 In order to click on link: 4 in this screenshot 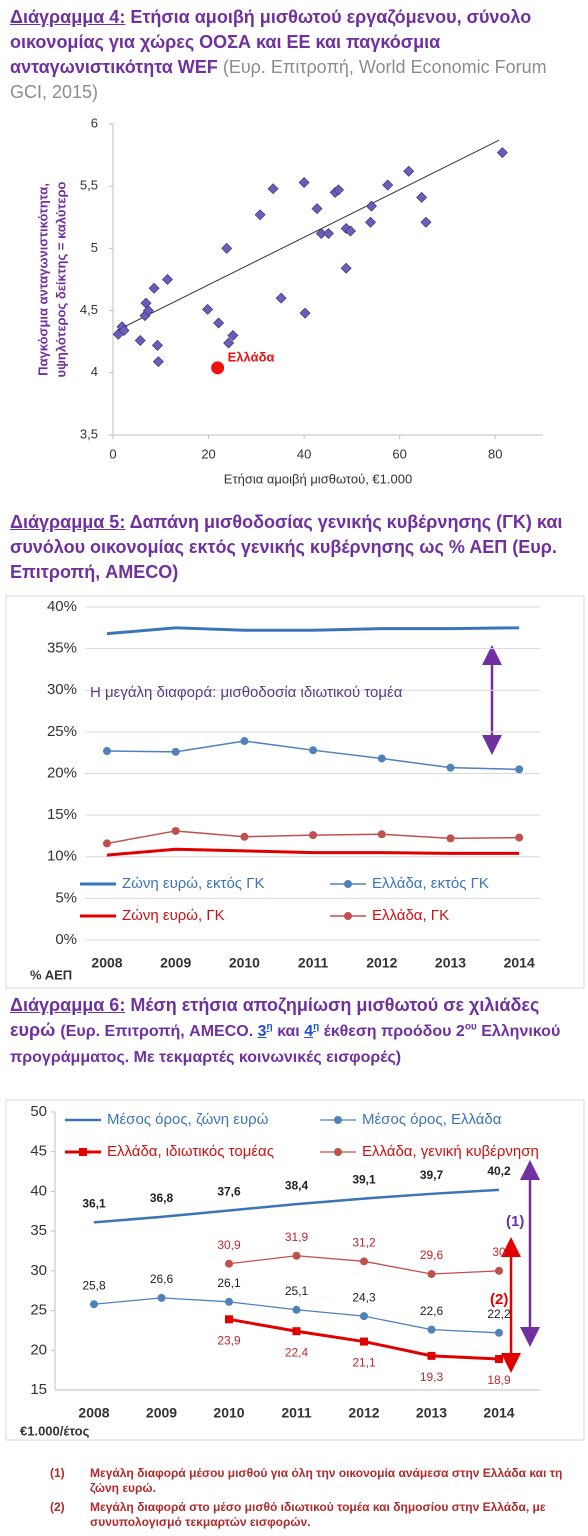, I will do `click(309, 1031)`.